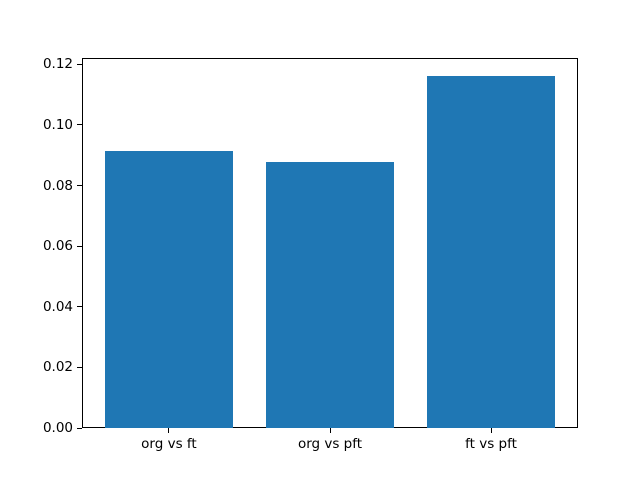 The height and width of the screenshot is (480, 640). Describe the element at coordinates (57, 367) in the screenshot. I see `y-tick-label: 0.02` at that location.